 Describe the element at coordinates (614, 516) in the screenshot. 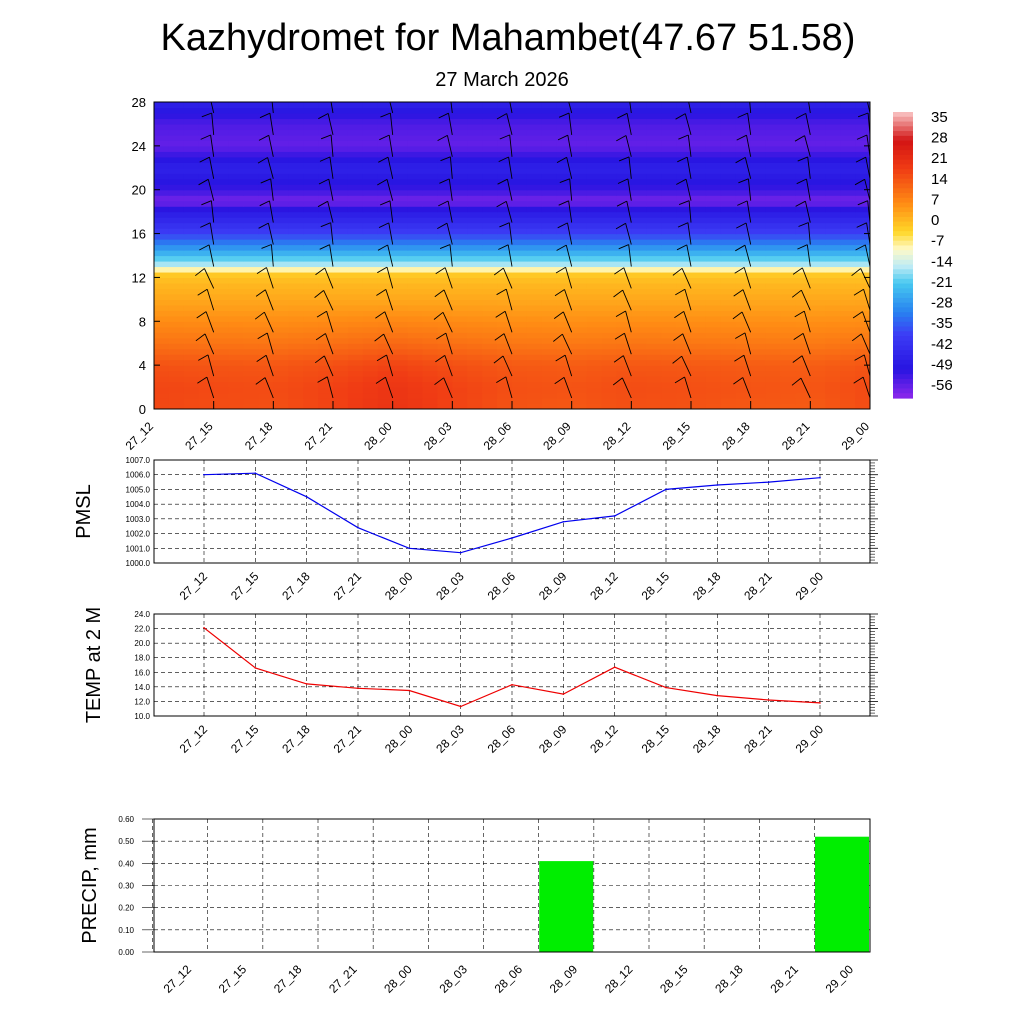

I see `series-point` at that location.